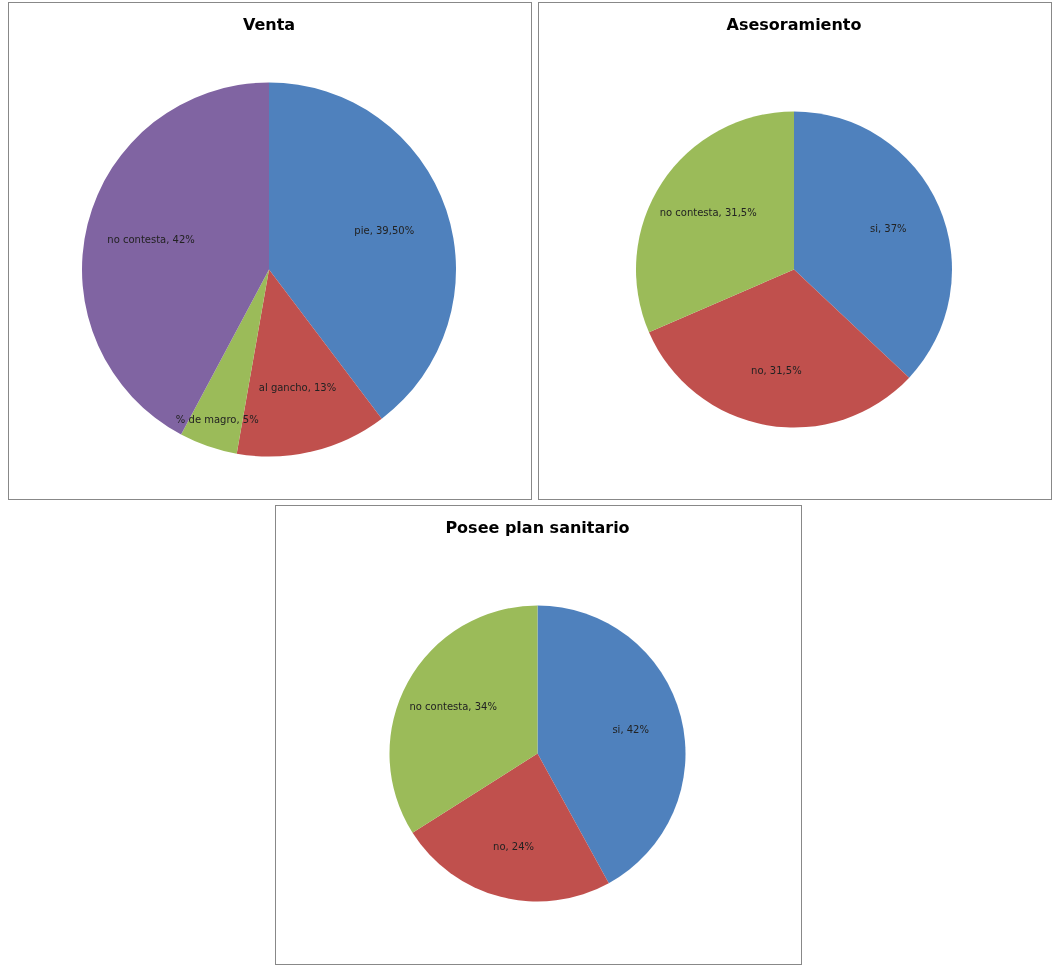 This screenshot has height=967, width=1054. Describe the element at coordinates (453, 707) in the screenshot. I see `slice-label: no contesta, 34%` at that location.